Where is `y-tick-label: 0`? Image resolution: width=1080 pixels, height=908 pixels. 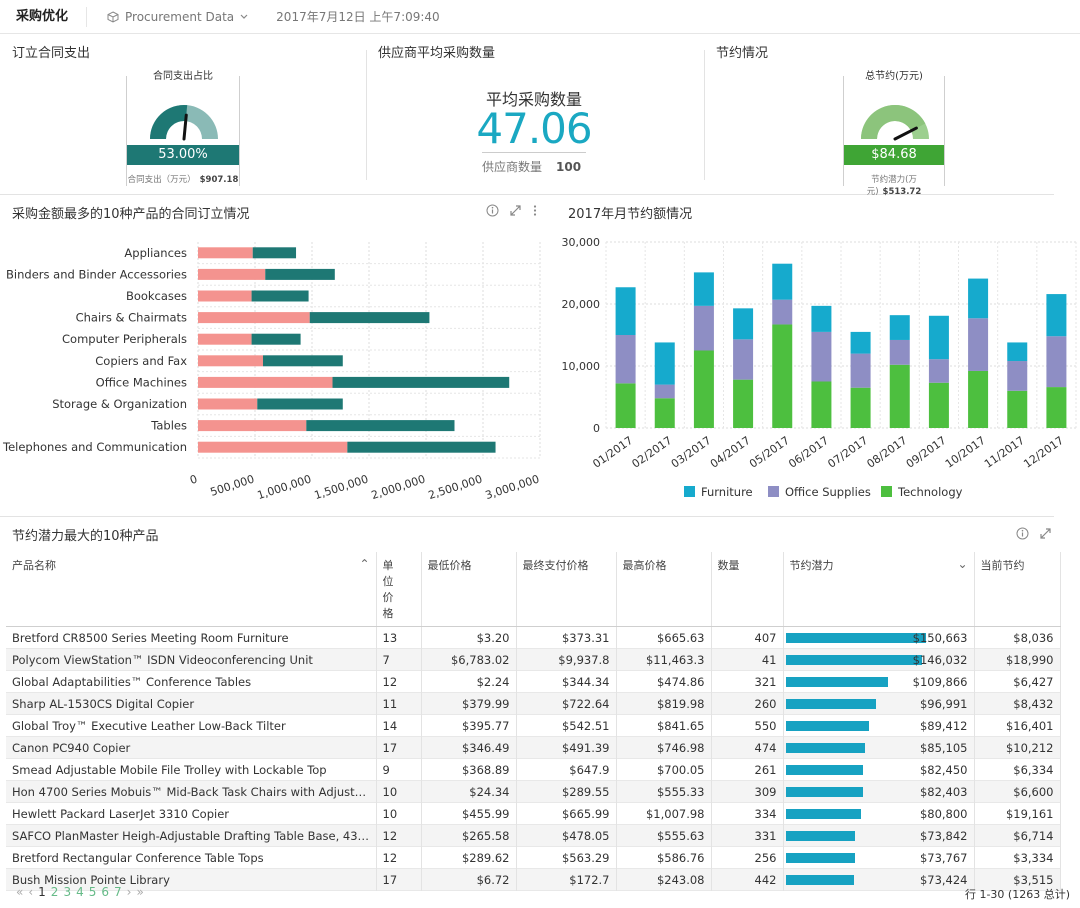
y-tick-label: 0 is located at coordinates (596, 428).